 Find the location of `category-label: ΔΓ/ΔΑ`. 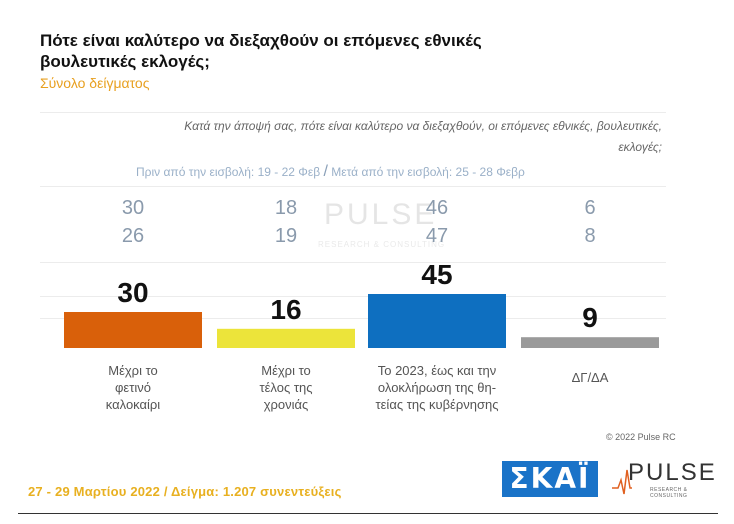

category-label: ΔΓ/ΔΑ is located at coordinates (590, 377).